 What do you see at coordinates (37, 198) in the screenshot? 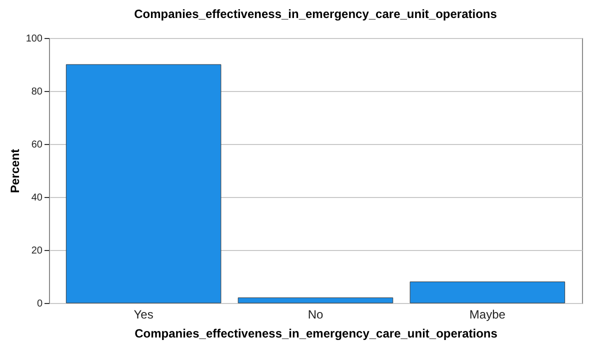
I see `y-tick-label: 40` at bounding box center [37, 198].